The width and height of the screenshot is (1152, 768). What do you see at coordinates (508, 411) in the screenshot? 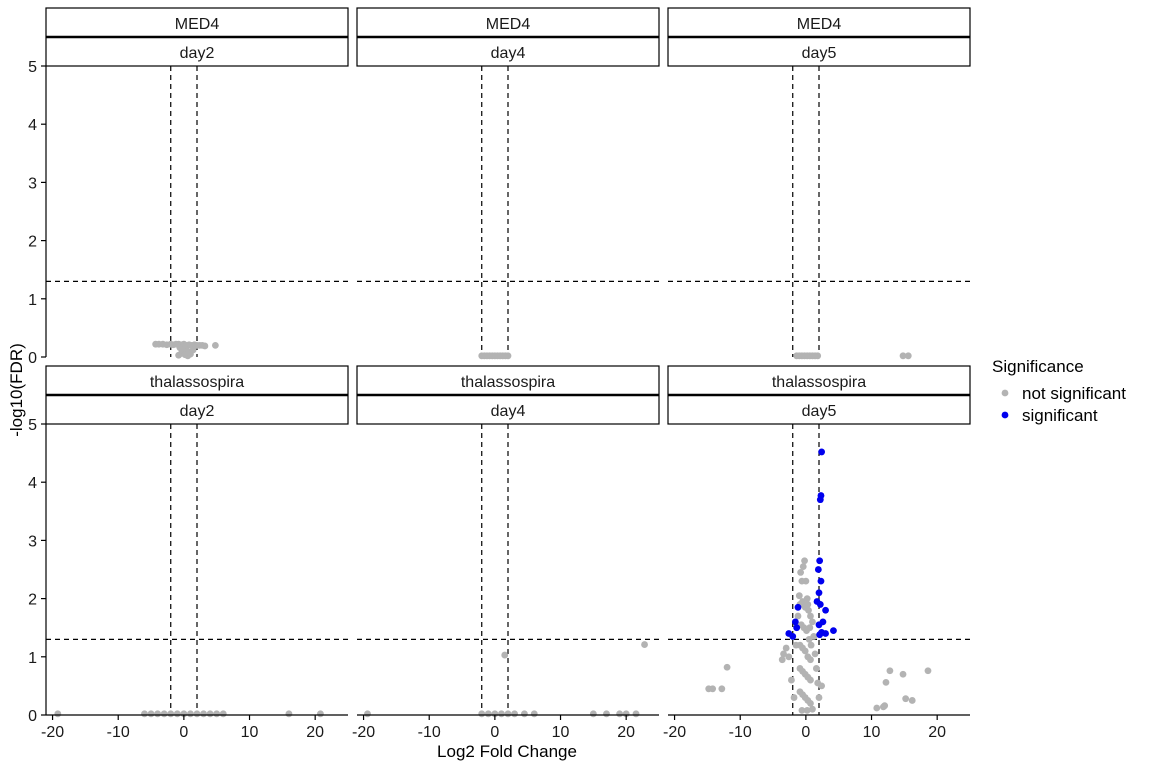
I see `strip-label-day: day4` at bounding box center [508, 411].